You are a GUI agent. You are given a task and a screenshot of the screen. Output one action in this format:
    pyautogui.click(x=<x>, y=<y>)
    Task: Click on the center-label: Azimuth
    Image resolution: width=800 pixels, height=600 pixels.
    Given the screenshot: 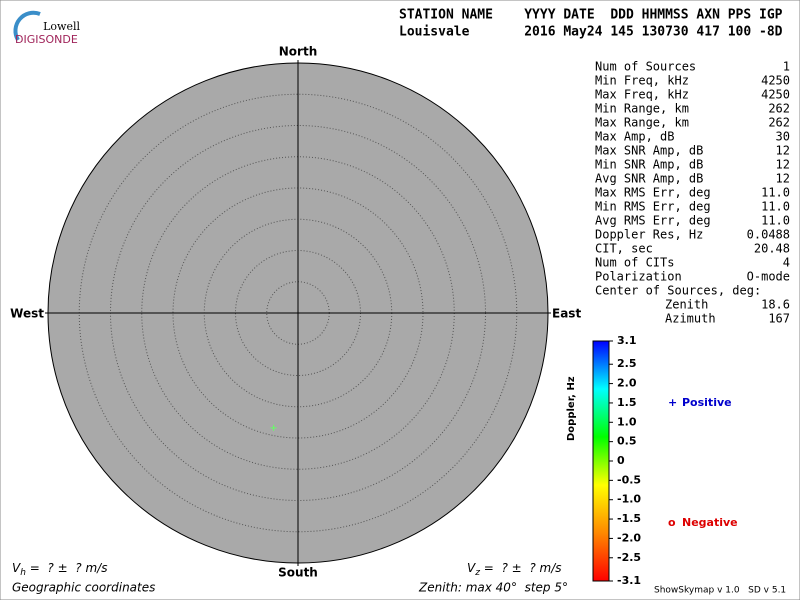 What is the action you would take?
    pyautogui.click(x=690, y=319)
    